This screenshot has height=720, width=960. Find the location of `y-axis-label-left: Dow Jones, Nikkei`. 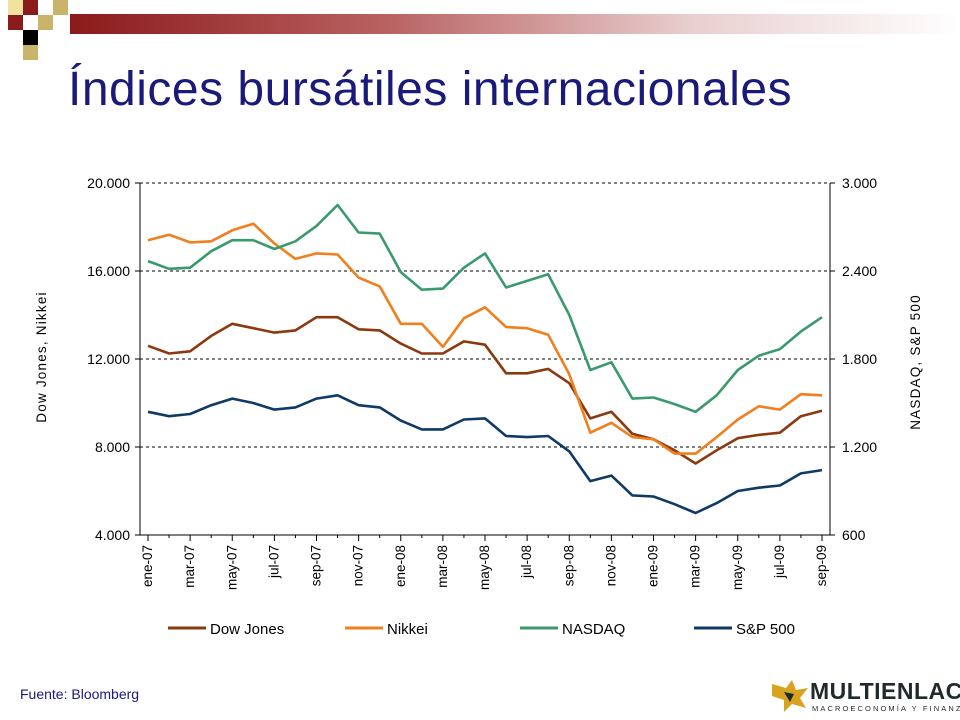

y-axis-label-left: Dow Jones, Nikkei is located at coordinates (41, 356).